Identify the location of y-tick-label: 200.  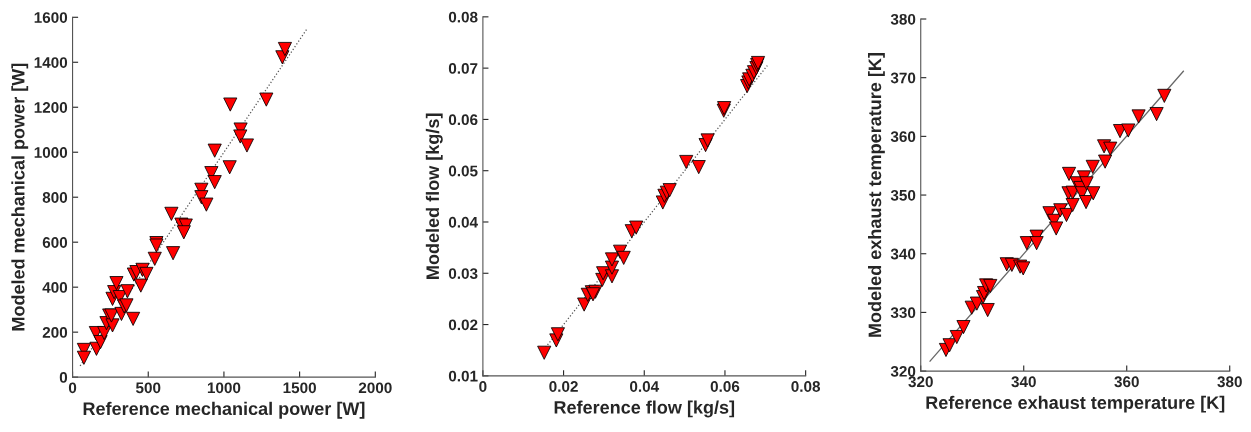
(55, 332).